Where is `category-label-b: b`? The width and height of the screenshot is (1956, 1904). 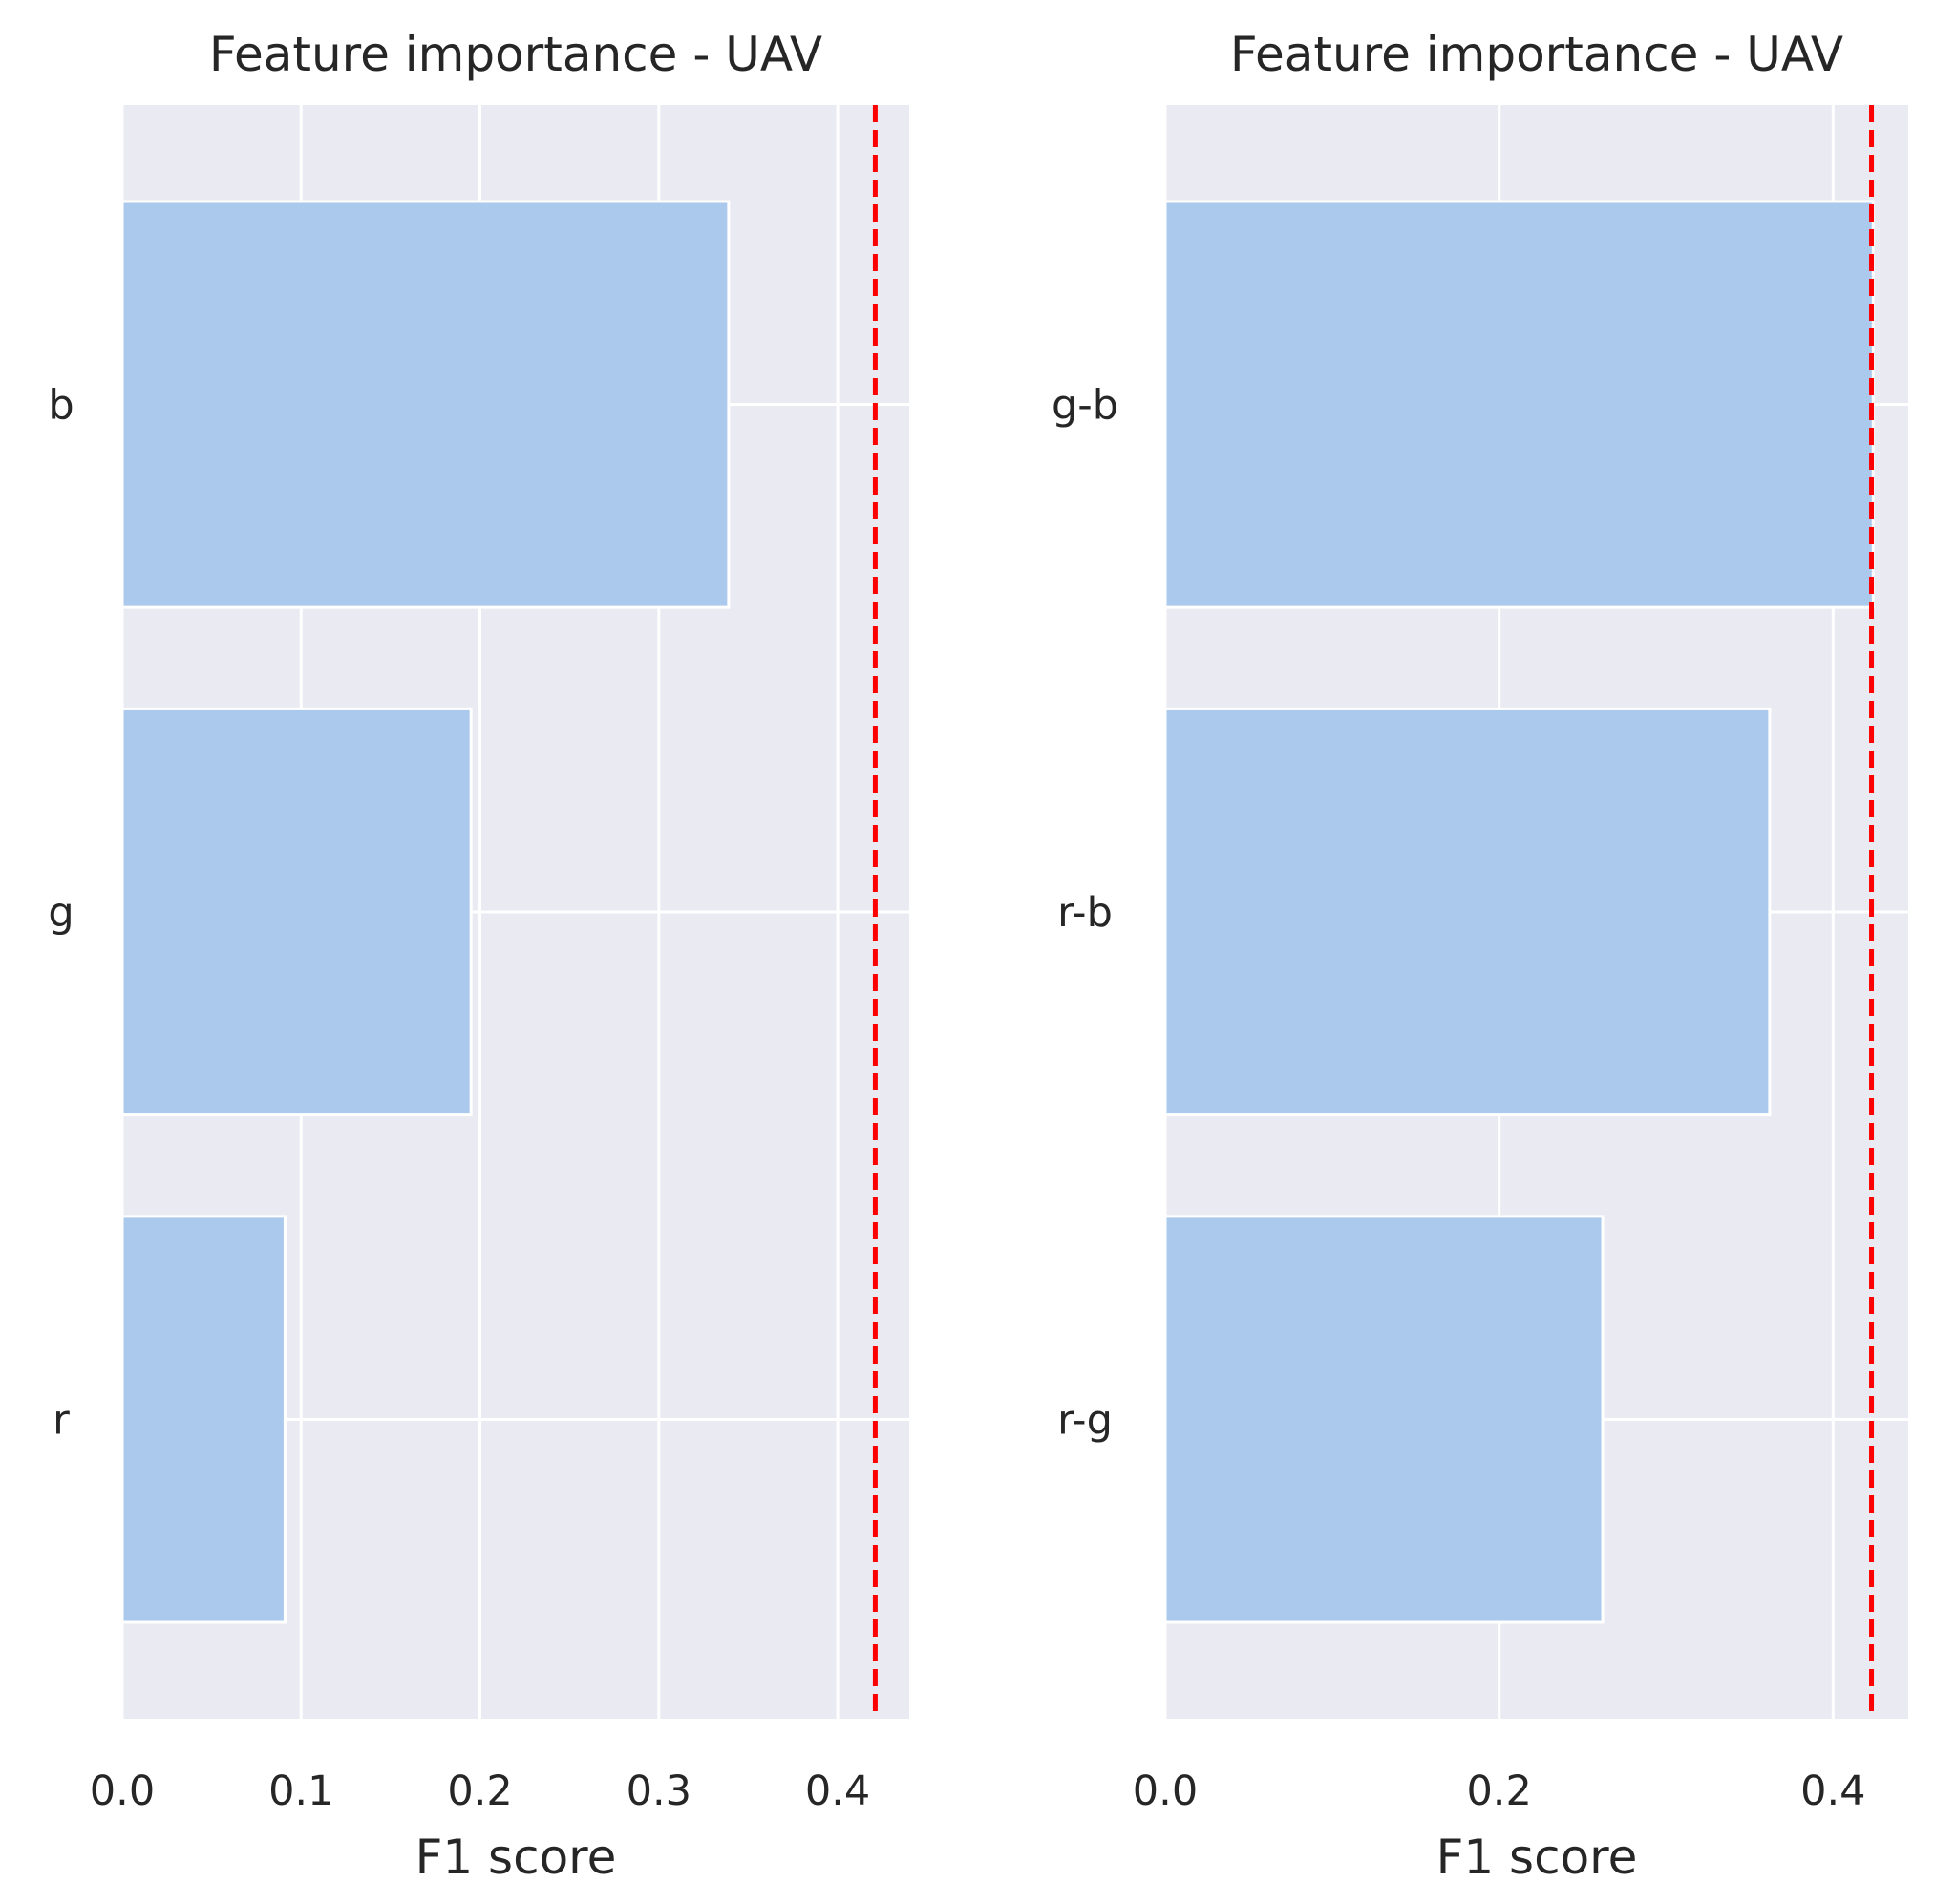 category-label-b: b is located at coordinates (61, 406).